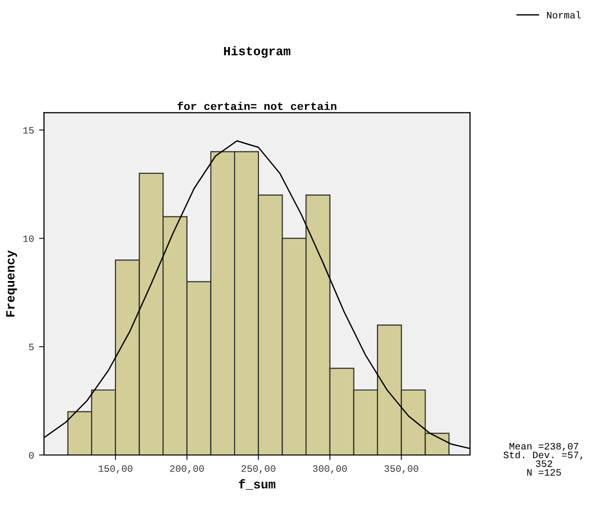  What do you see at coordinates (564, 14) in the screenshot?
I see `legend-label: Normal` at bounding box center [564, 14].